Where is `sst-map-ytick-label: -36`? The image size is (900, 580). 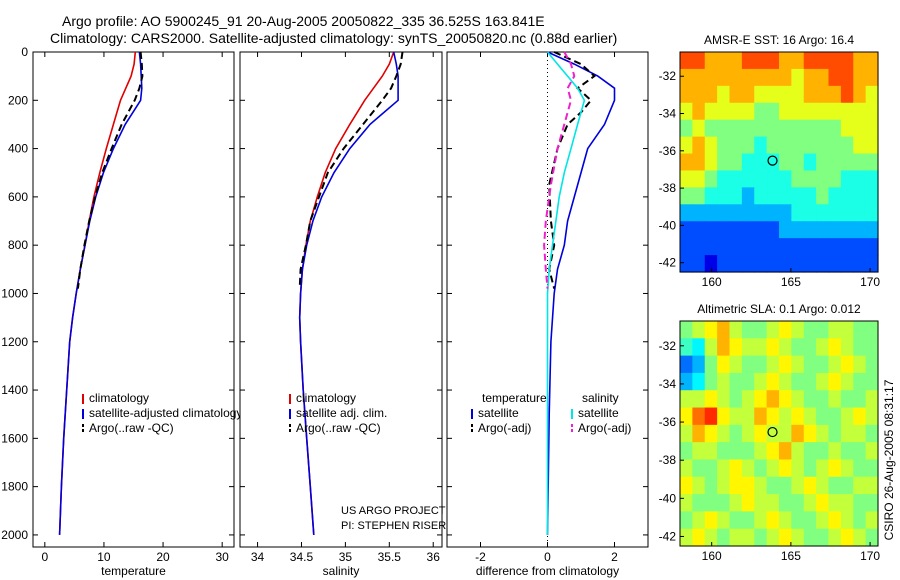 sst-map-ytick-label: -36 is located at coordinates (668, 151).